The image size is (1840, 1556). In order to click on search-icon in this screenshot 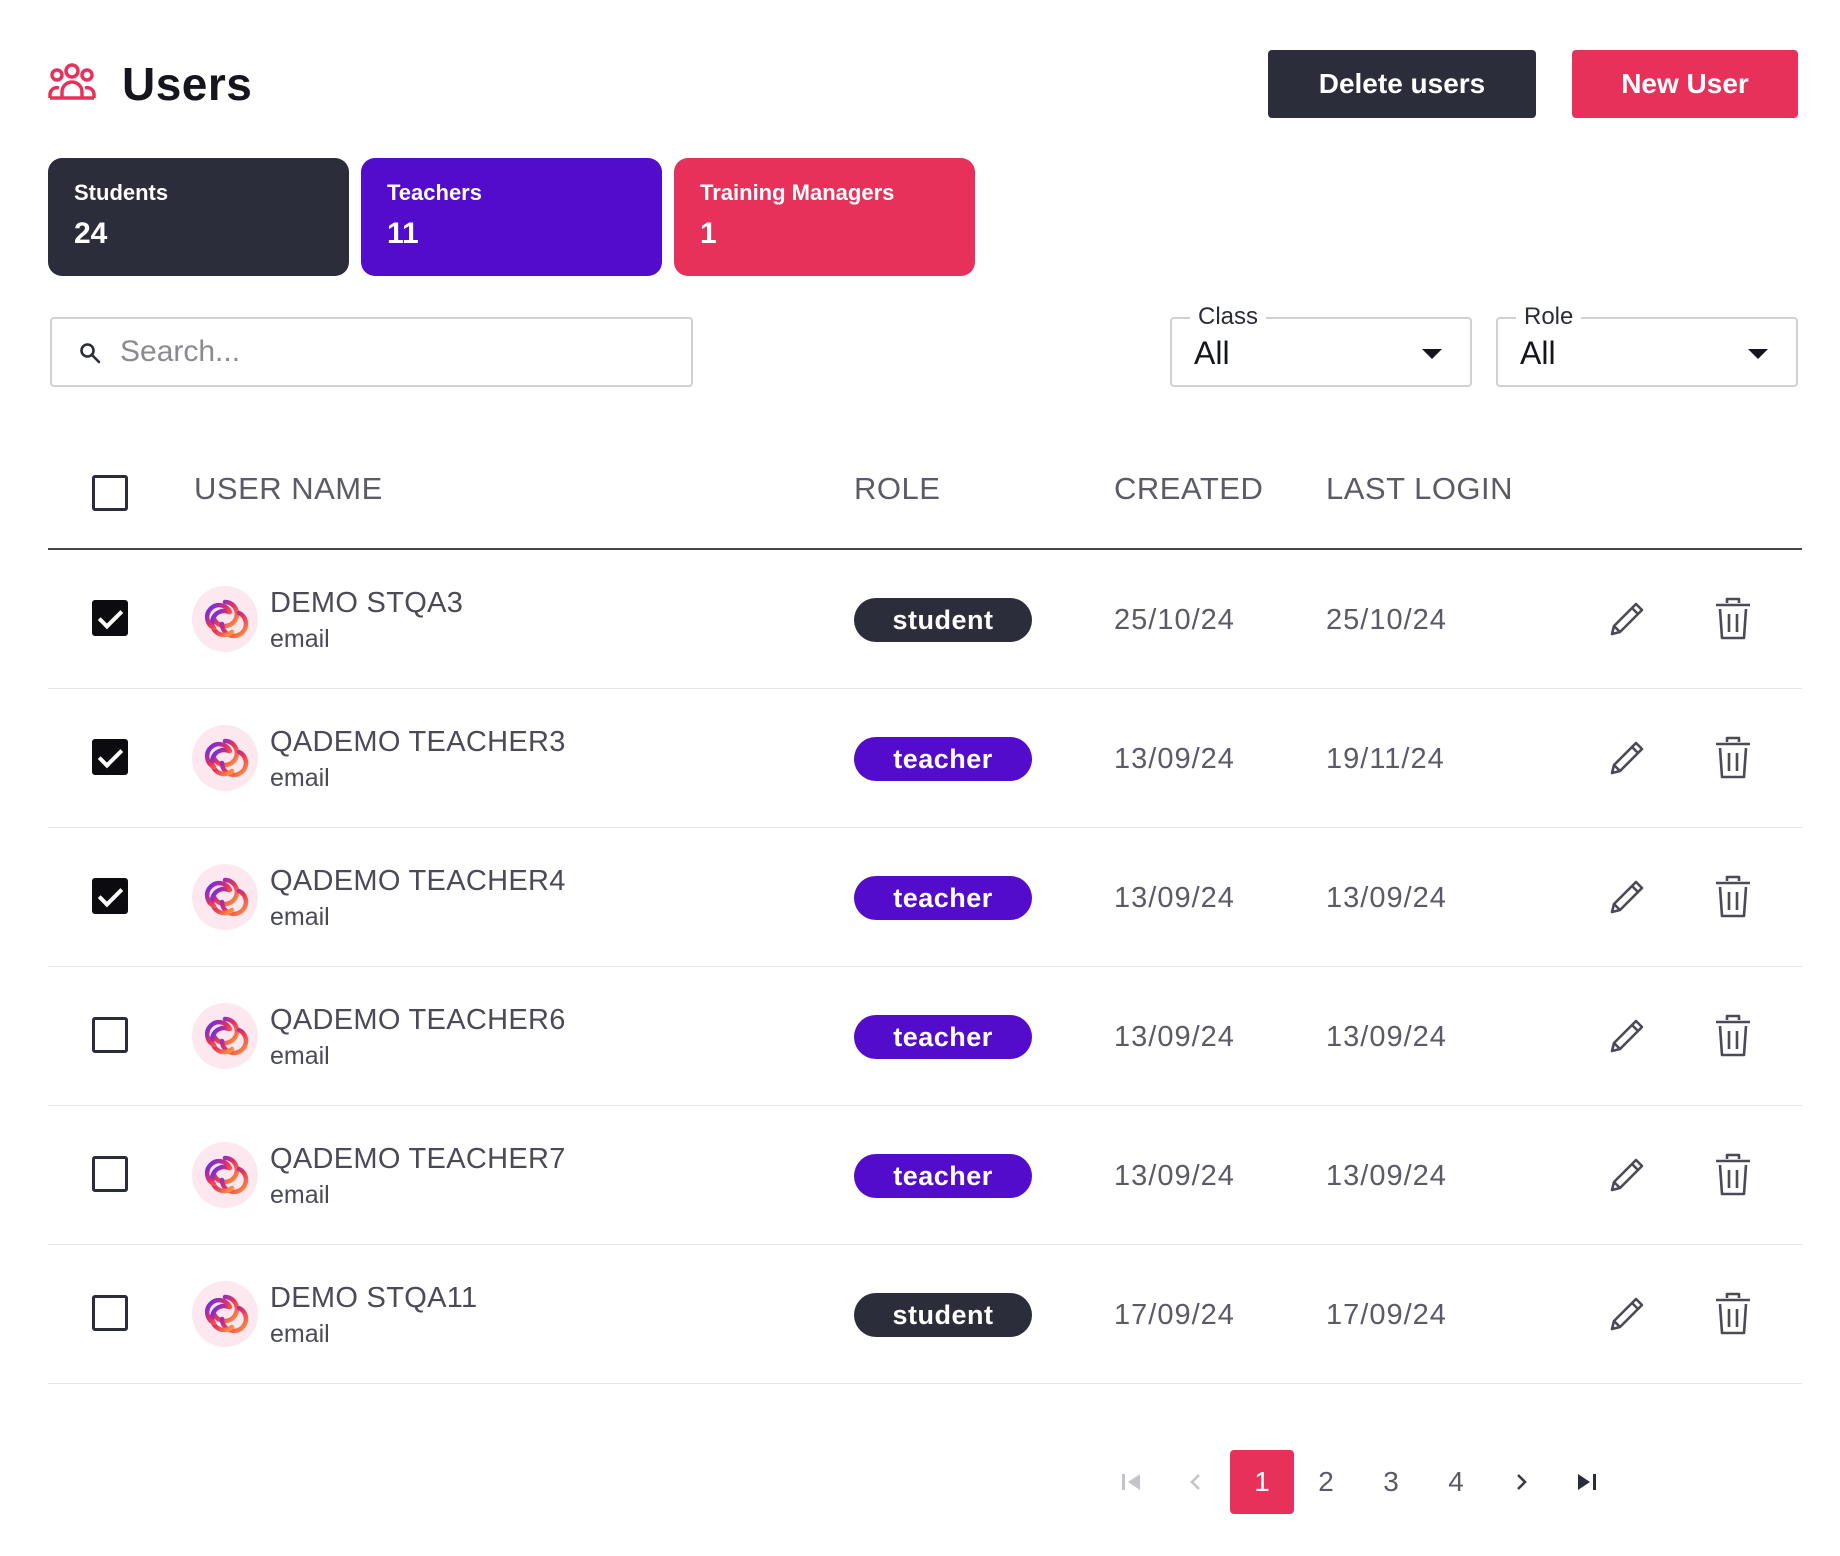, I will do `click(90, 353)`.